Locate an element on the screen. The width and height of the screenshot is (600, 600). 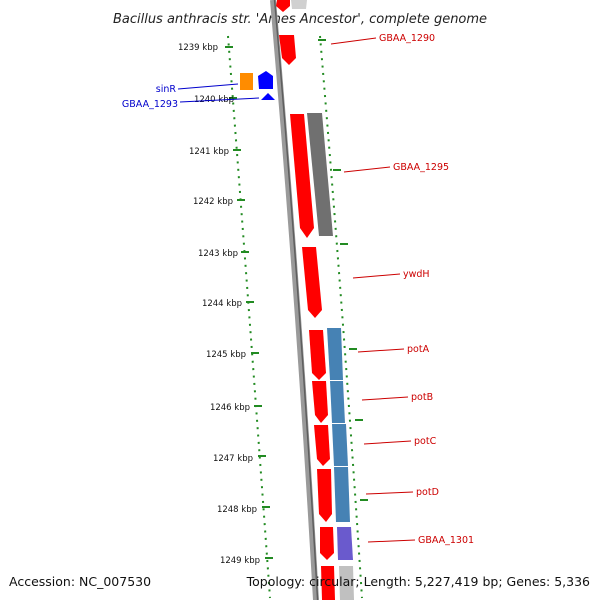
scale-label: 1241 kbp is located at coordinates (209, 152).